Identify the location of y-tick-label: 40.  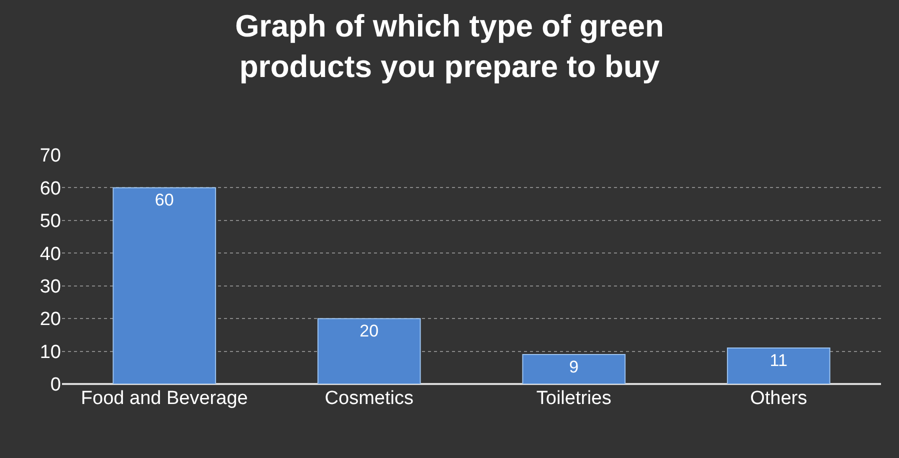
(50, 254).